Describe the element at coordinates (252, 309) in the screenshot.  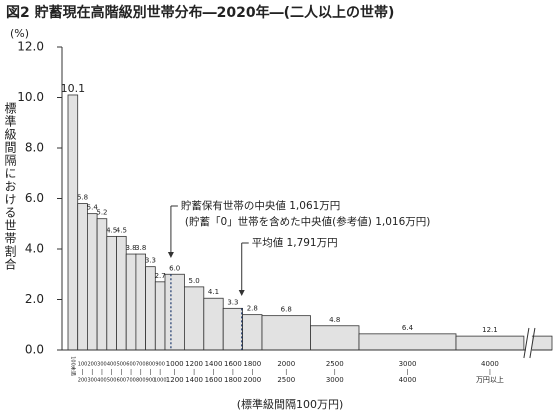
I see `data-label: 2.8` at that location.